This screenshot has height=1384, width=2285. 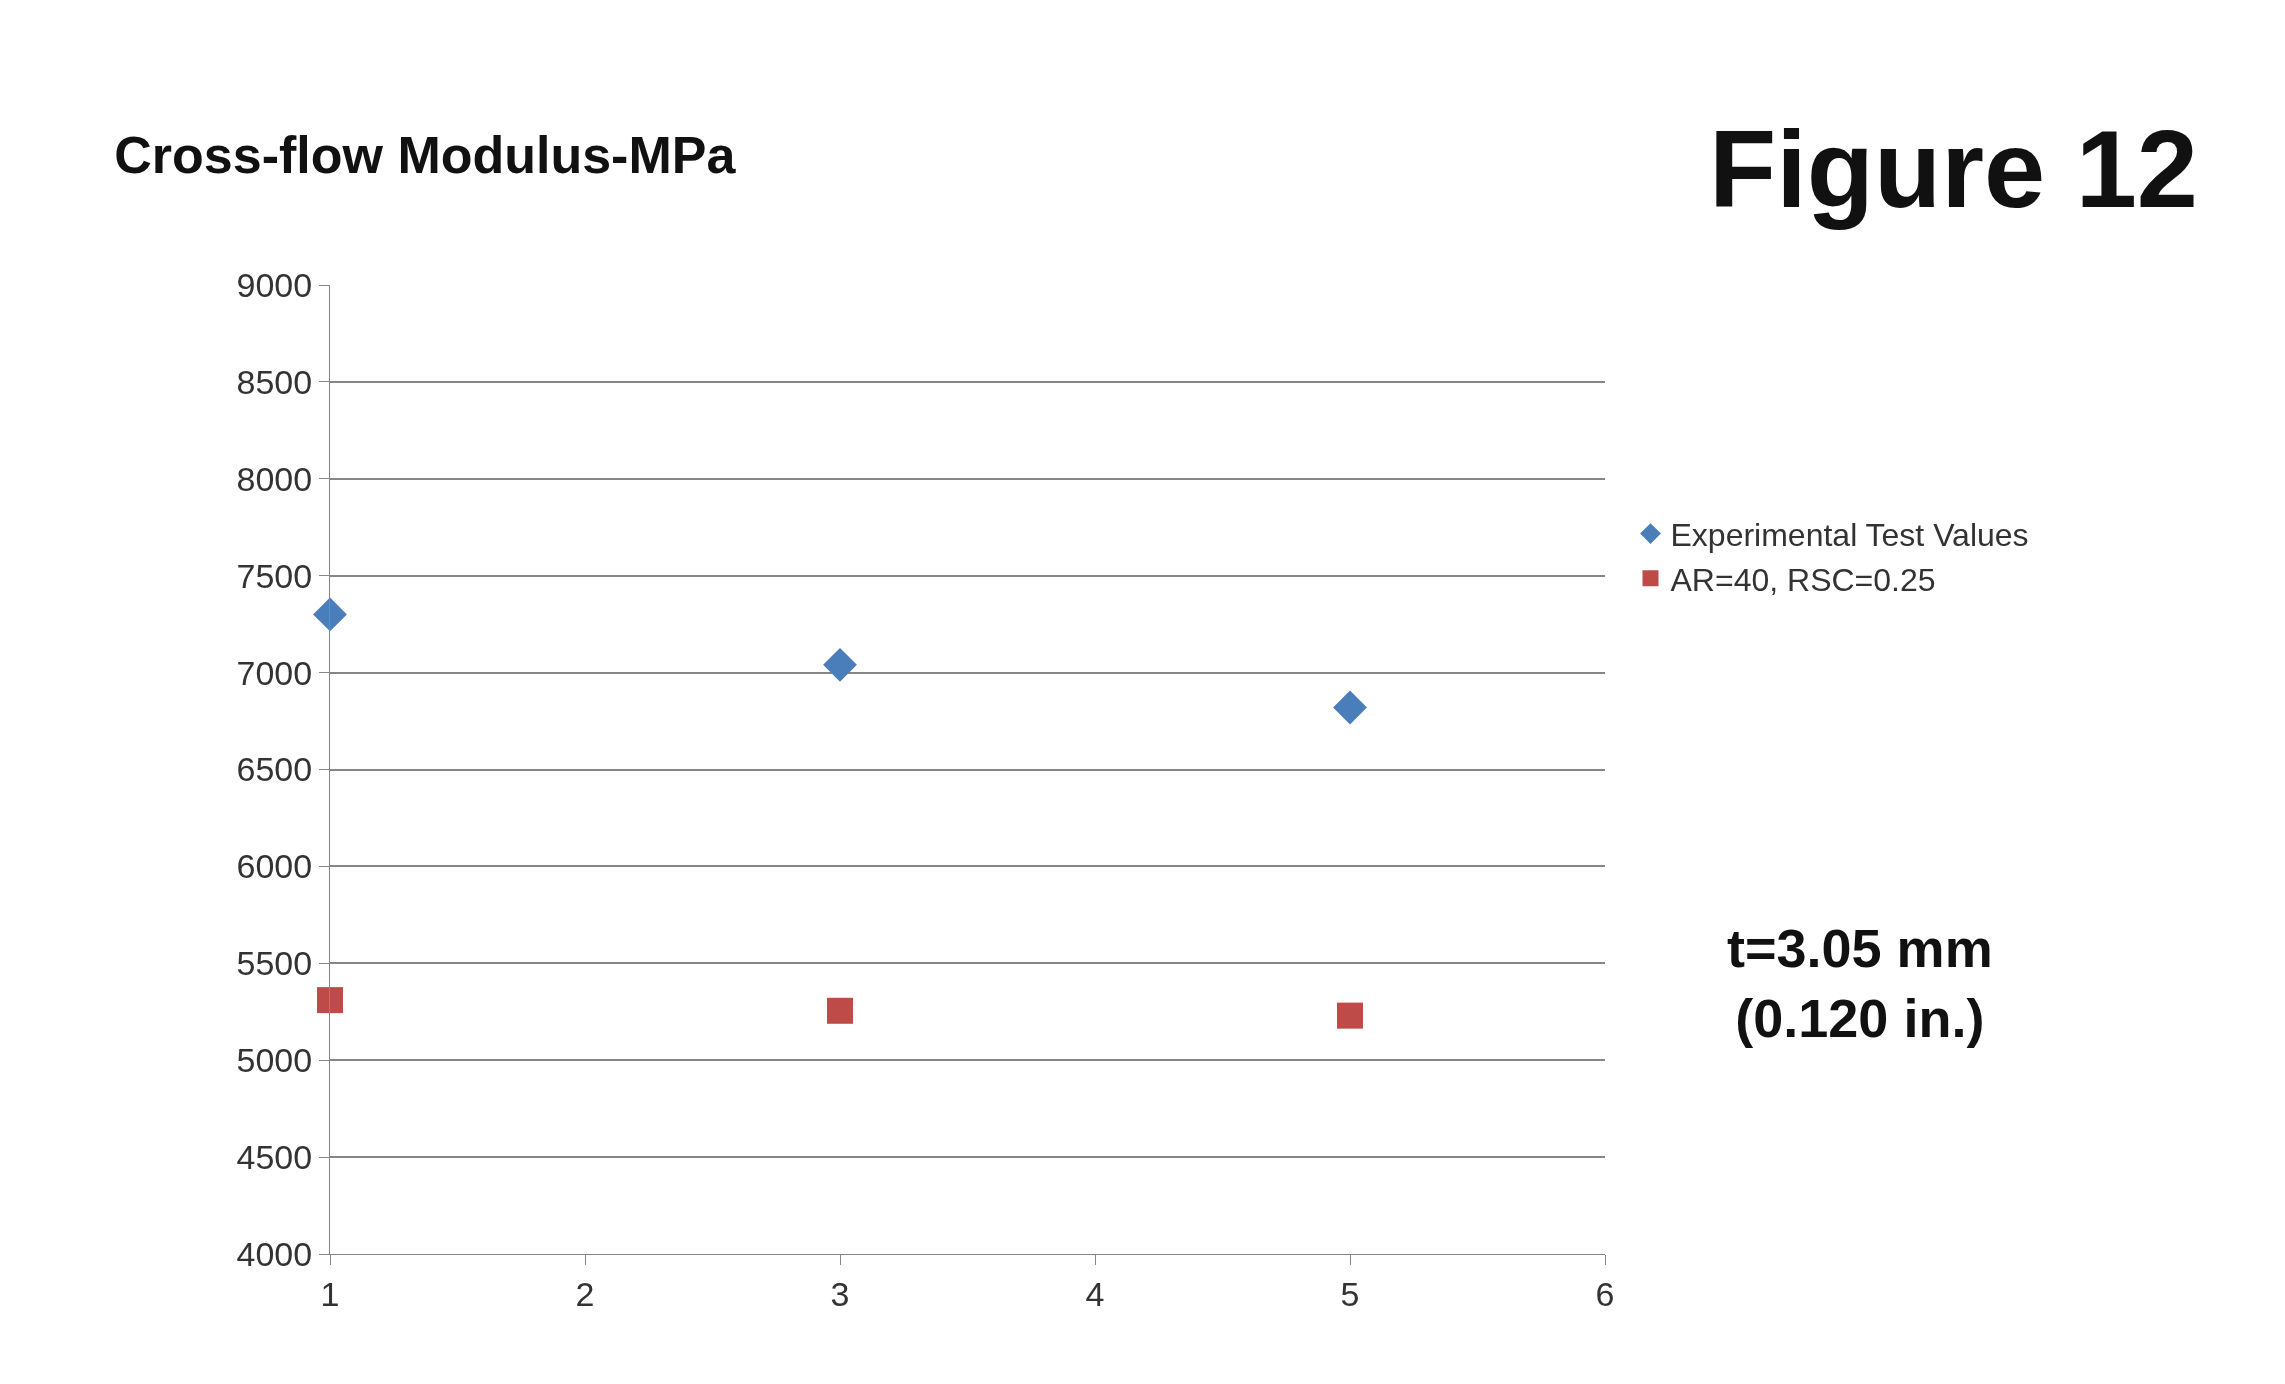 What do you see at coordinates (840, 1293) in the screenshot?
I see `x-tick-label: 3` at bounding box center [840, 1293].